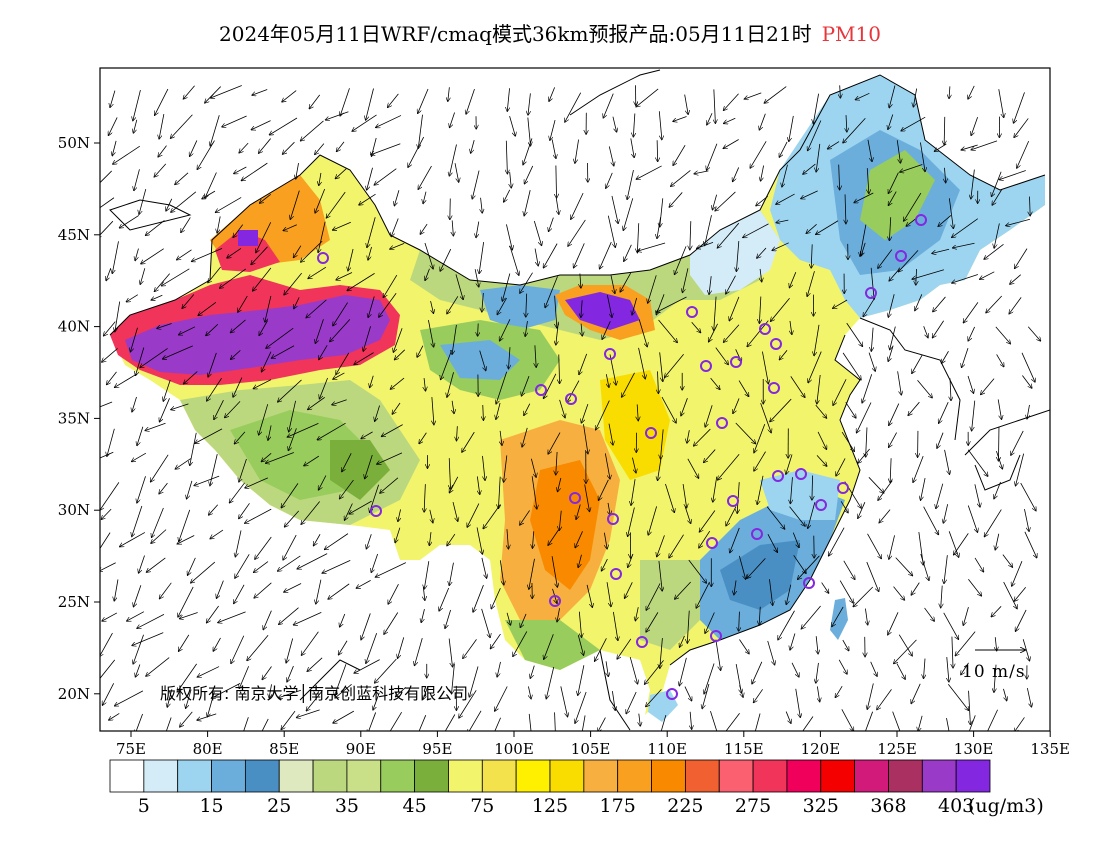 The height and width of the screenshot is (850, 1100). What do you see at coordinates (314, 693) in the screenshot?
I see `copyright-text: 版权所有: 南京大学│南京创蓝科技有限公司` at bounding box center [314, 693].